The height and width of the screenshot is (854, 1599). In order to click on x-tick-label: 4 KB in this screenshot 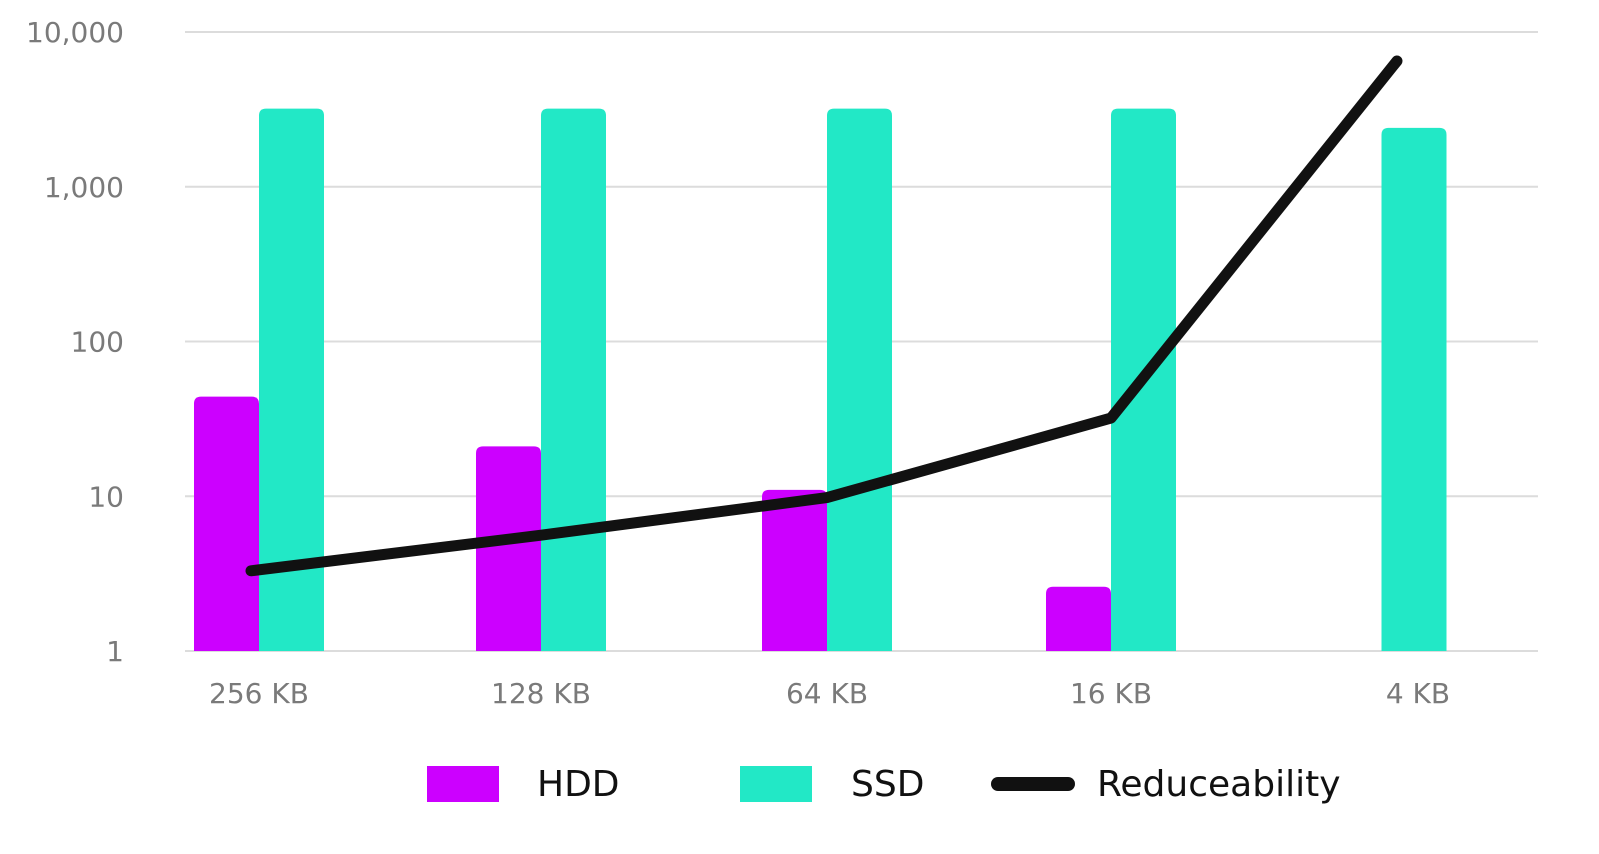, I will do `click(1418, 693)`.